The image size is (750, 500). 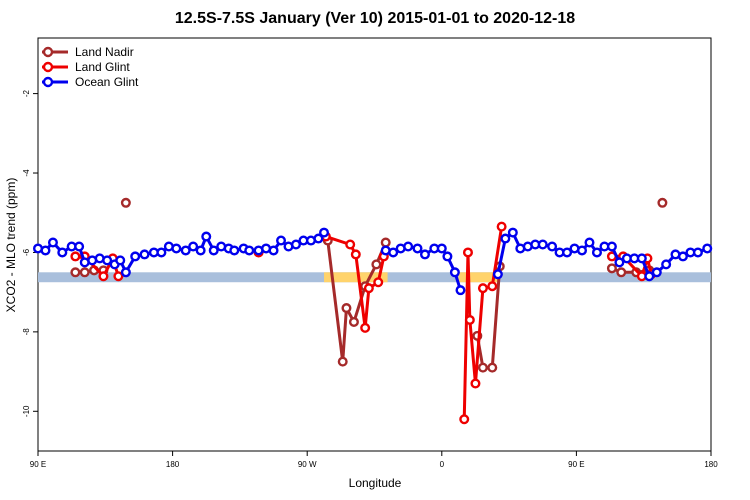 I want to click on x-axis-label: Longitude, so click(x=375, y=483).